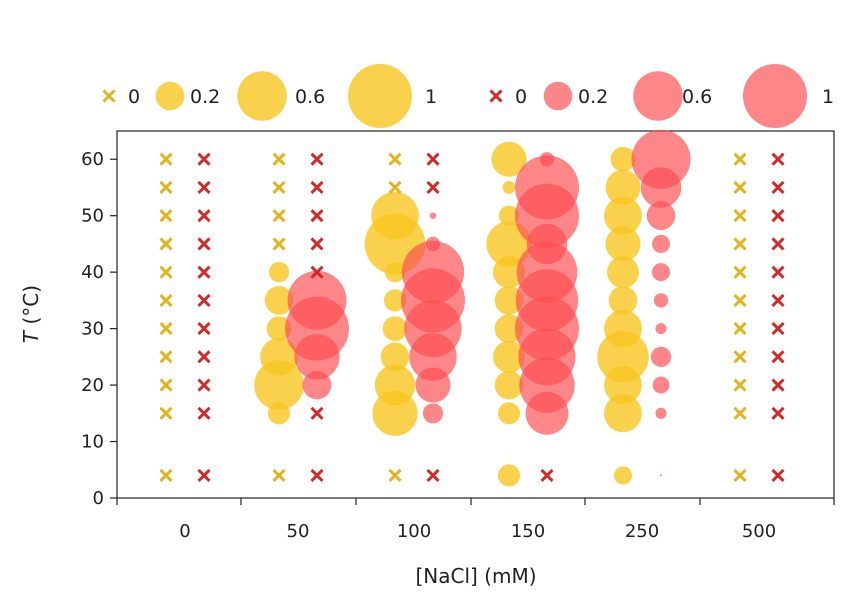 The image size is (844, 593). I want to click on legend-yellow-cross, so click(109, 96).